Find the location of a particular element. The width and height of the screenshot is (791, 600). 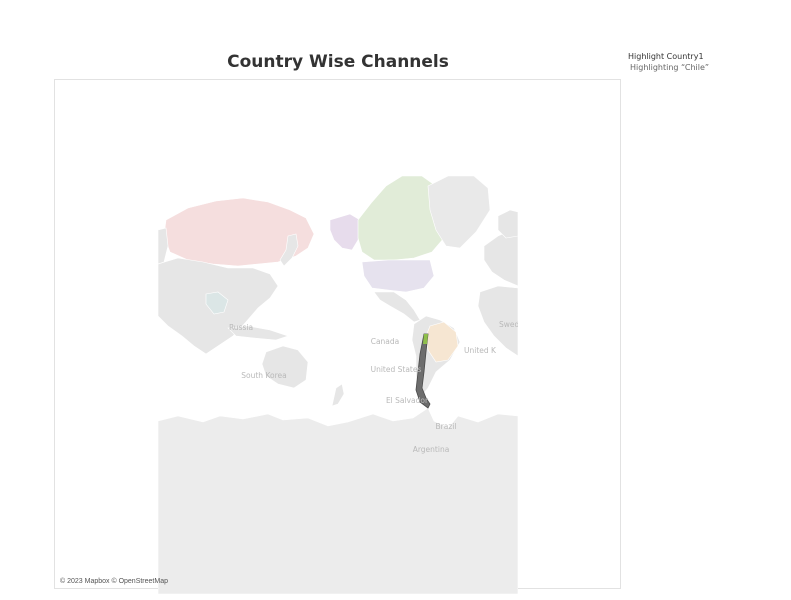

map-attribution: © 2023 Mapbox © OpenStreetMap is located at coordinates (114, 581).